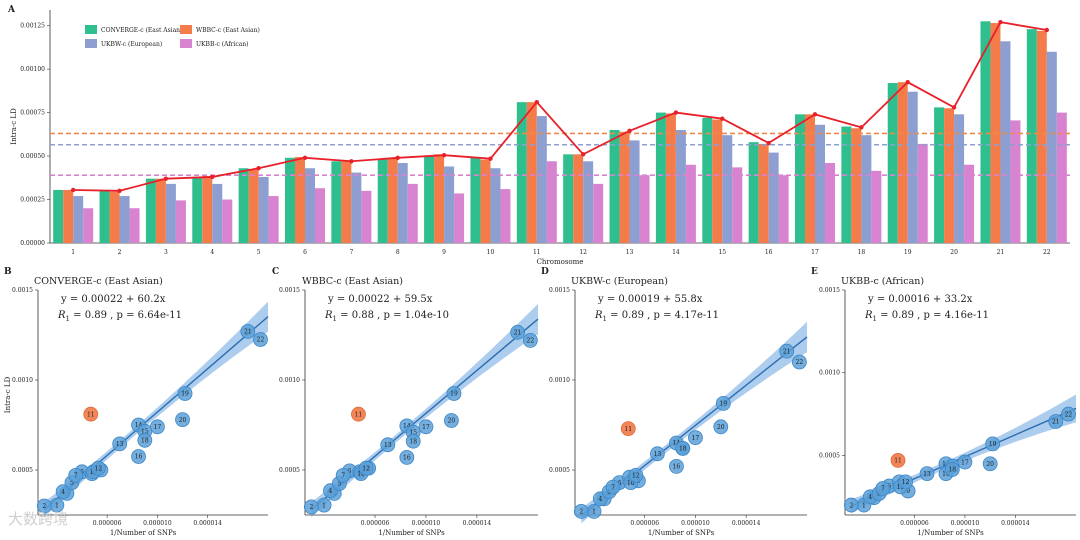 This screenshot has width=1080, height=540. I want to click on point-chr17, so click(157, 427).